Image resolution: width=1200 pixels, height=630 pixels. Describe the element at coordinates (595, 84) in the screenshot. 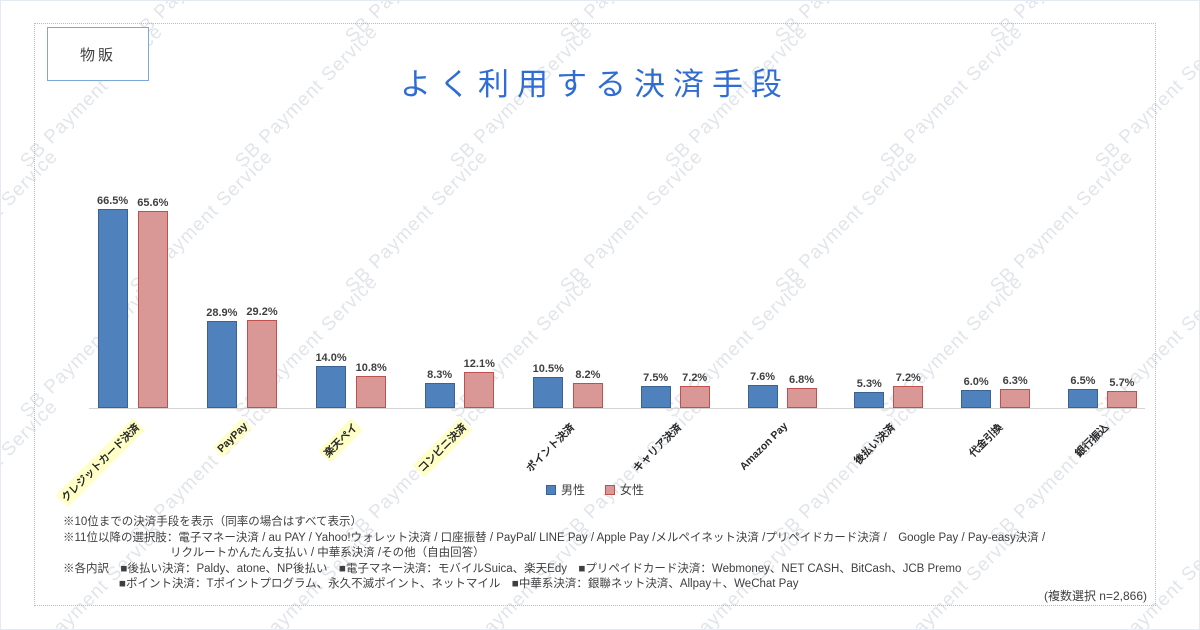

I see `chart-title: よく利用する決済手段` at that location.